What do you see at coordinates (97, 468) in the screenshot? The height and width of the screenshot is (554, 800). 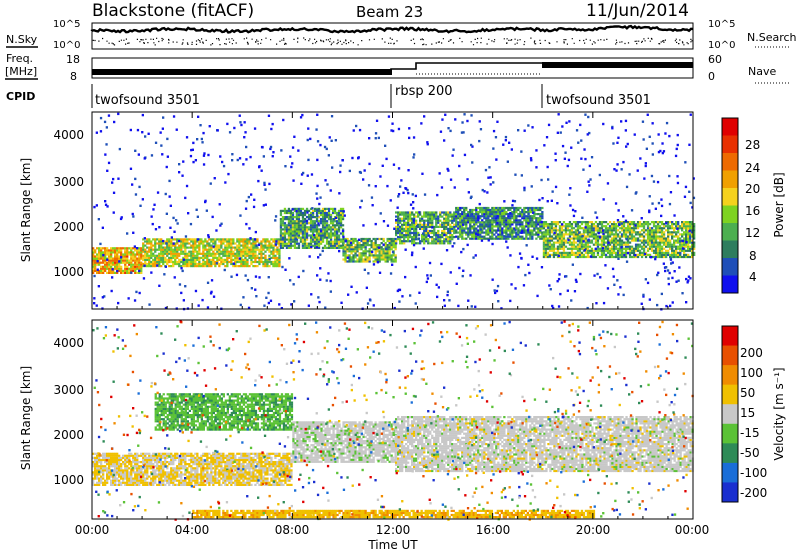 I see `velocity-cell` at bounding box center [97, 468].